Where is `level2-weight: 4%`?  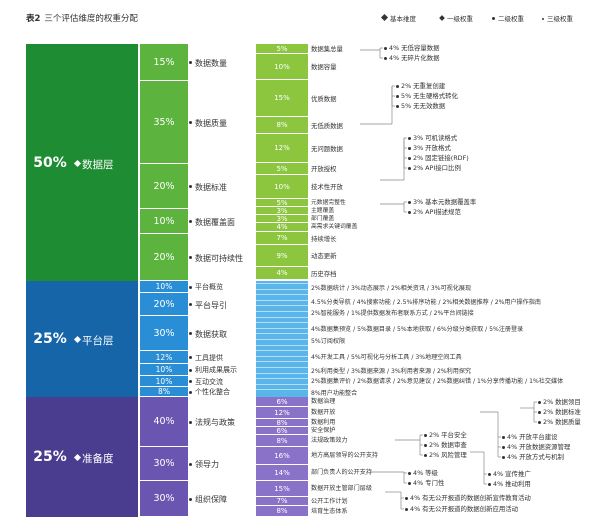 level2-weight: 4% is located at coordinates (282, 273).